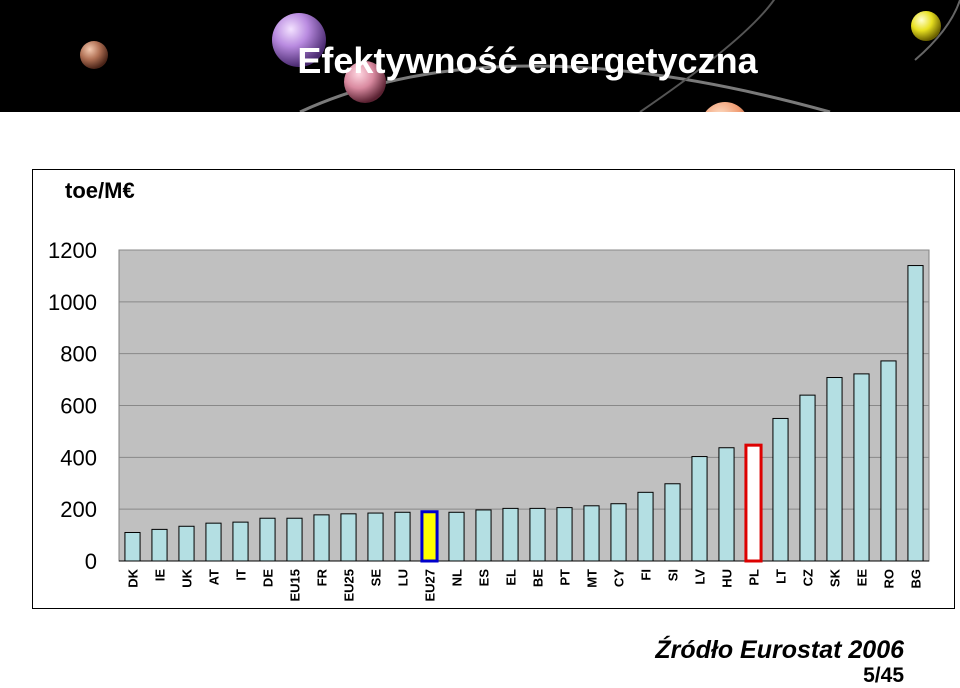 This screenshot has width=960, height=688. Describe the element at coordinates (699, 509) in the screenshot. I see `bar-lv` at that location.